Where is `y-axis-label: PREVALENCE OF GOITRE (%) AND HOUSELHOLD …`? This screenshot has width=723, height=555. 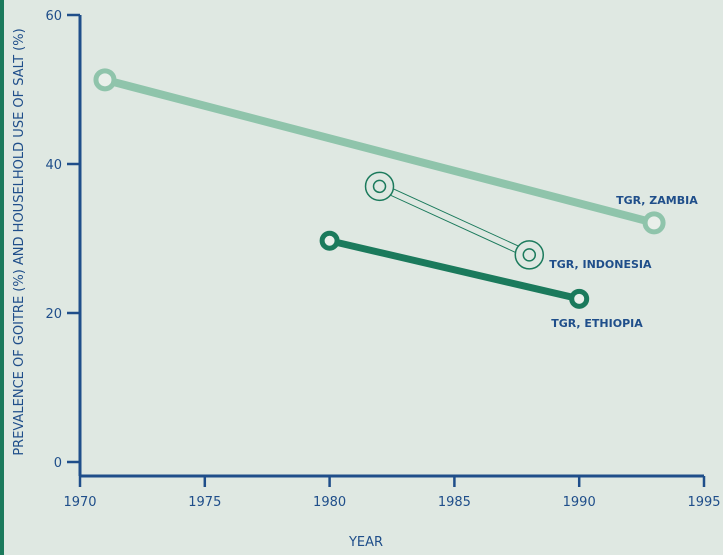
y-axis-label: PREVALENCE OF GOITRE (%) AND HOUSELHOLD … is located at coordinates (19, 241).